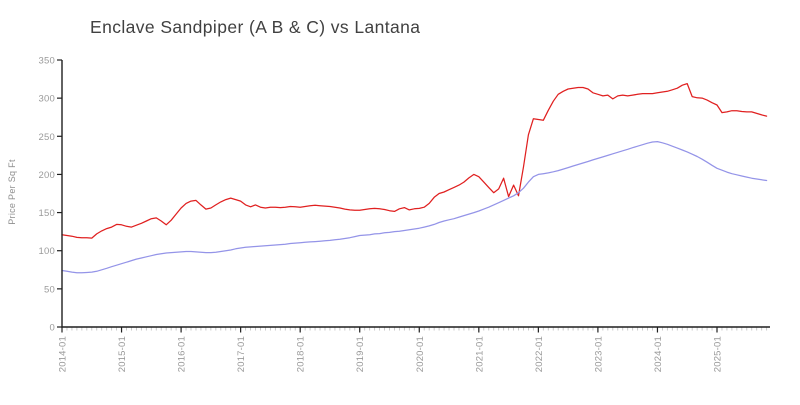  What do you see at coordinates (539, 354) in the screenshot?
I see `x-tick-label: 2022-01` at bounding box center [539, 354].